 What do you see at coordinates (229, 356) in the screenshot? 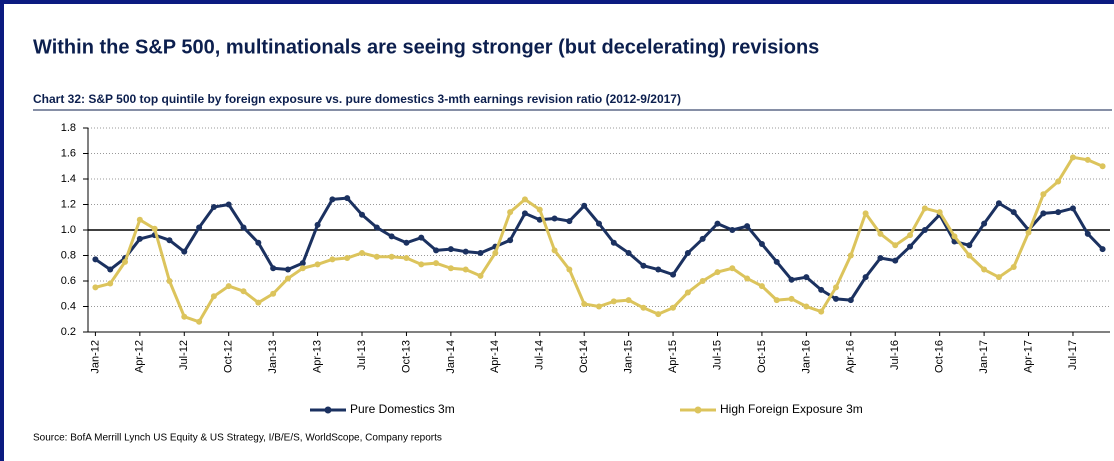
I see `x-tick-label: Oct-12` at bounding box center [229, 356].